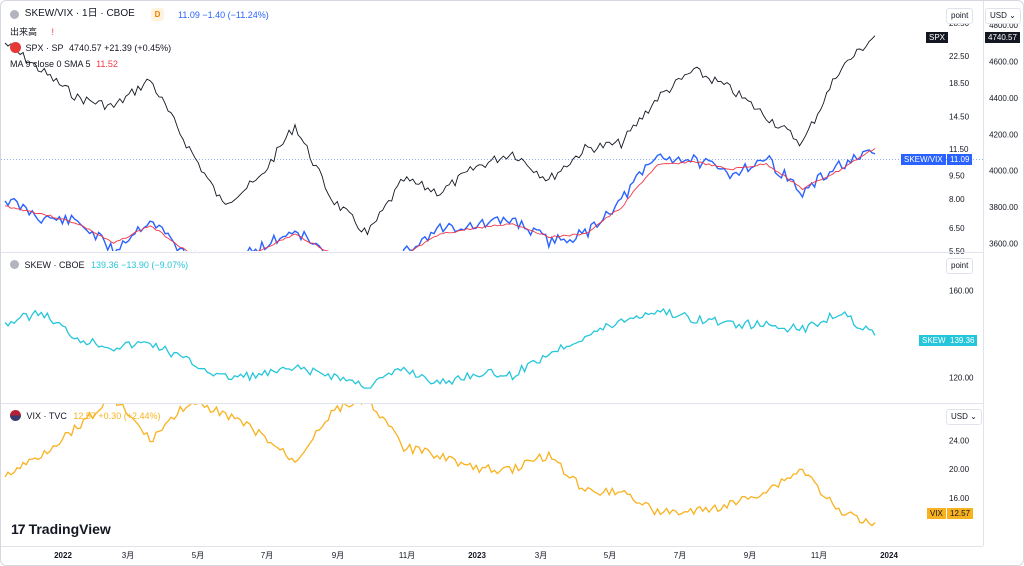 This screenshot has width=1024, height=566. I want to click on spx-price-tag: 4740.57, so click(1002, 37).